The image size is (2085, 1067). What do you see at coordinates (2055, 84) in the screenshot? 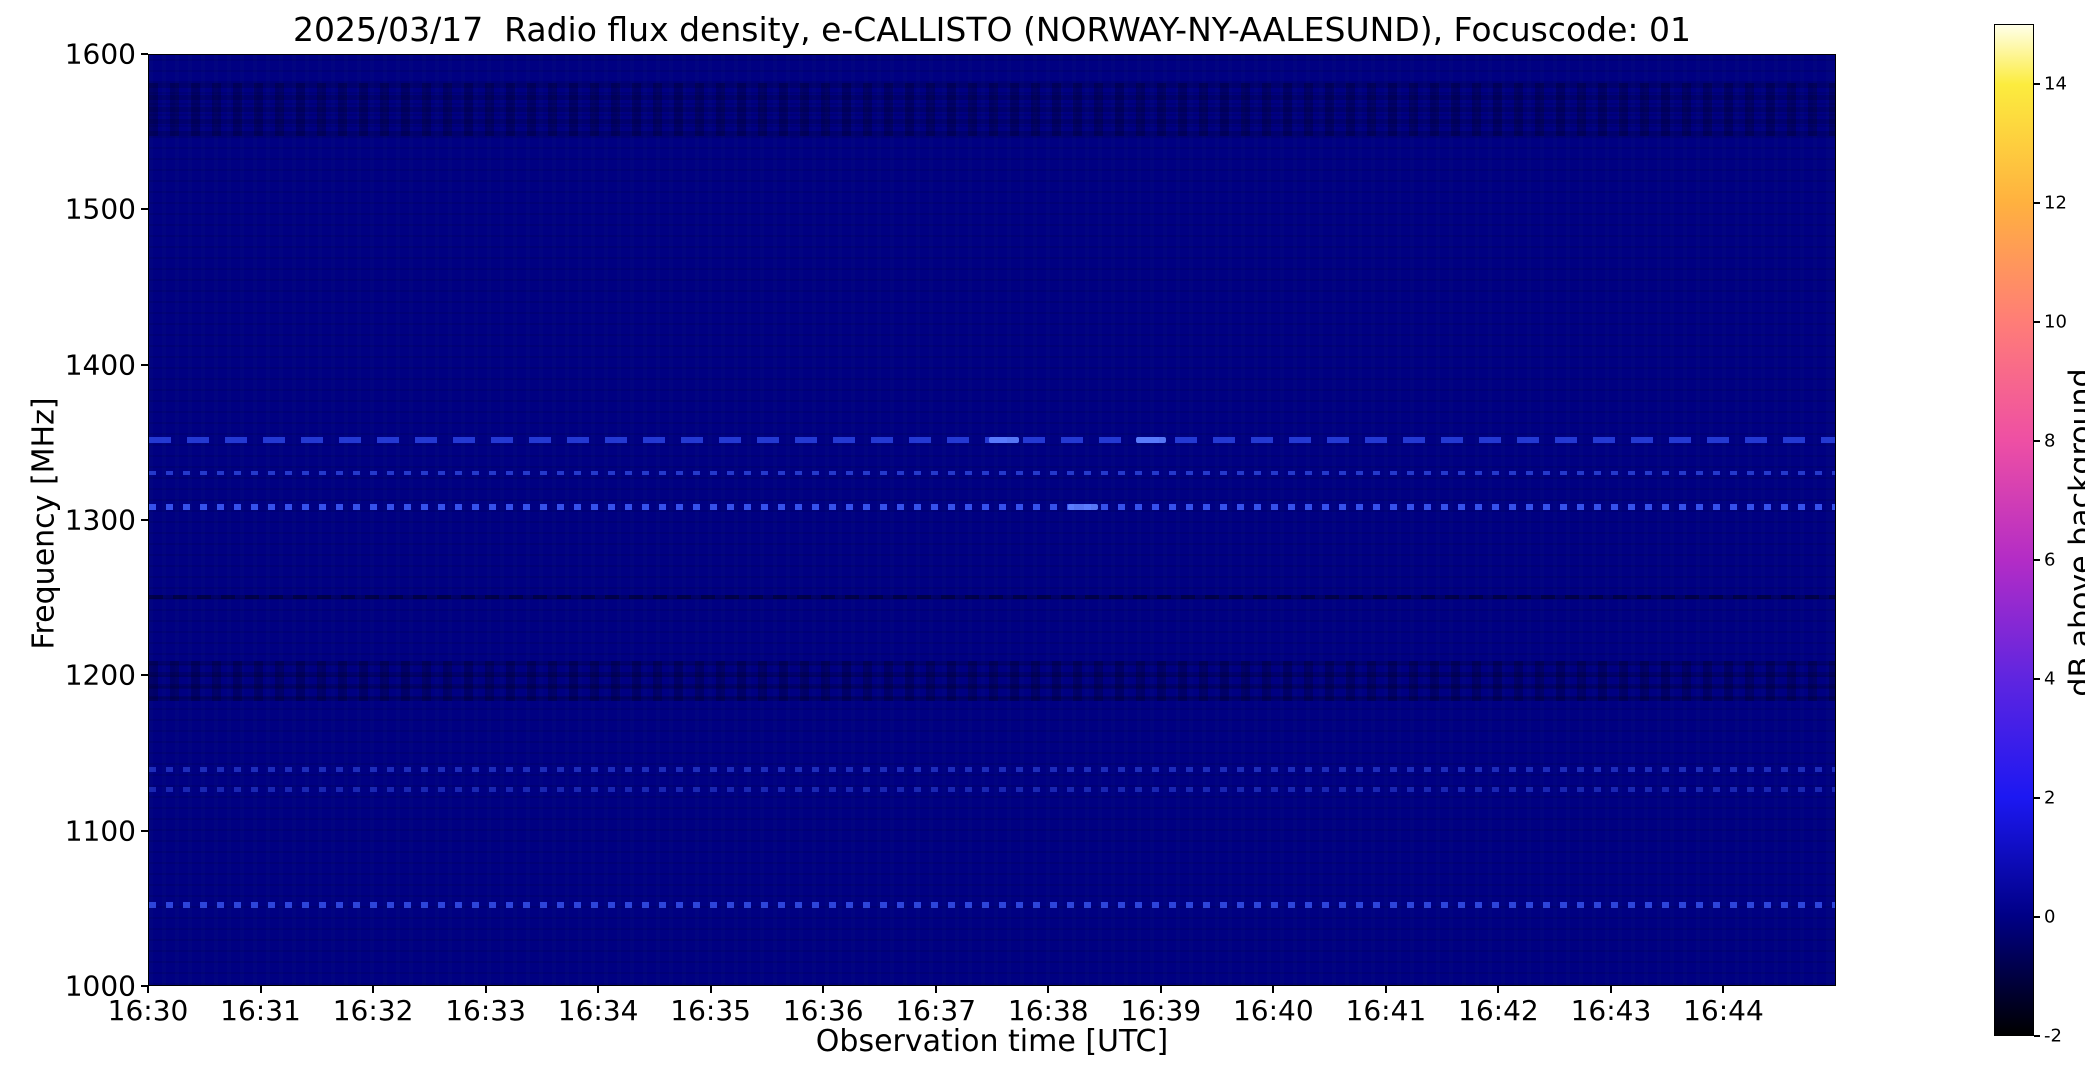
I see `colorbar-tick-label: 14` at bounding box center [2055, 84].